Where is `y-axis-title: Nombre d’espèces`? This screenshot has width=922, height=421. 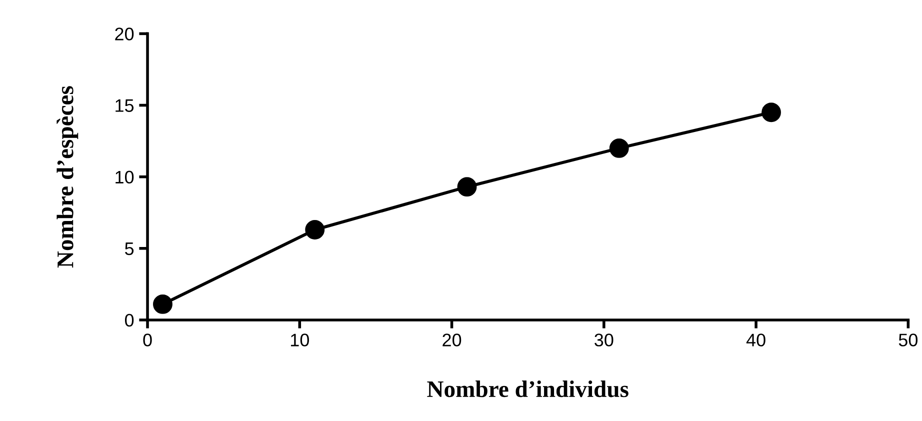
y-axis-title: Nombre d’espèces is located at coordinates (67, 177).